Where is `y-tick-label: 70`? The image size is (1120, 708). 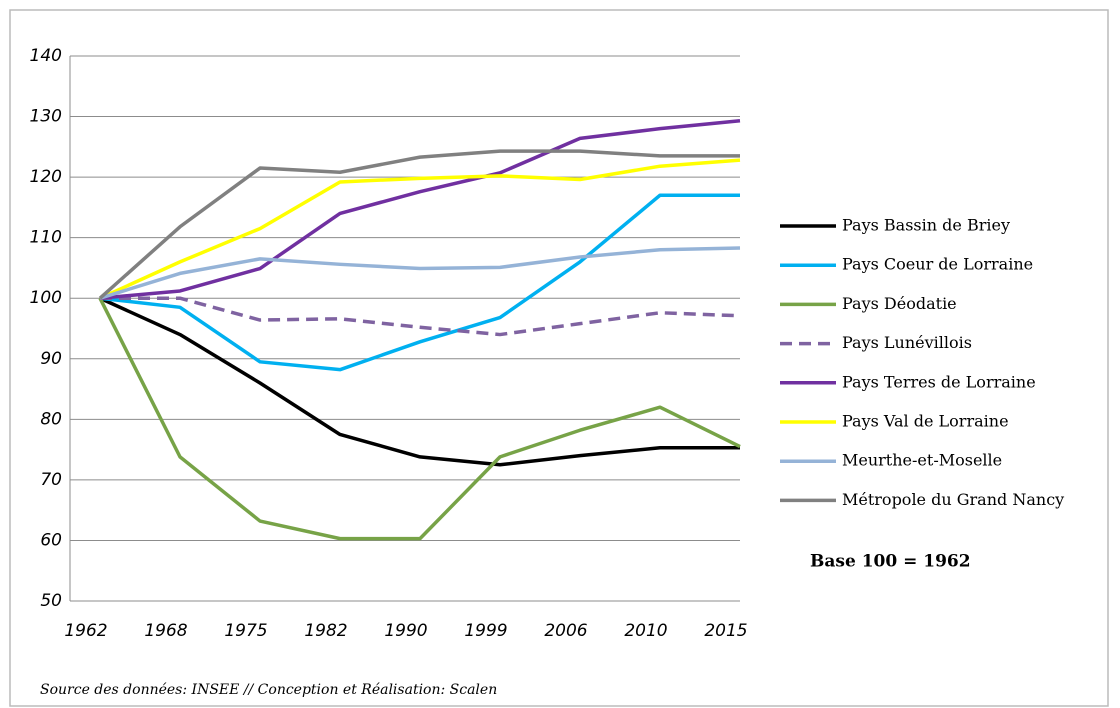
y-tick-label: 70 is located at coordinates (51, 480).